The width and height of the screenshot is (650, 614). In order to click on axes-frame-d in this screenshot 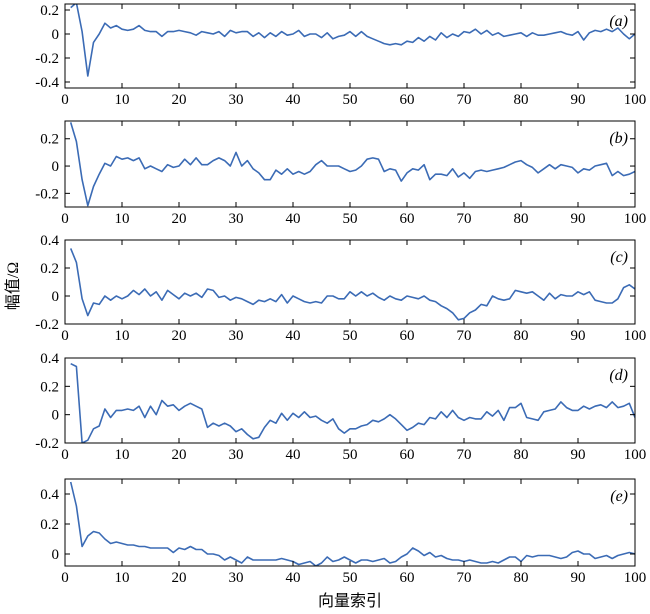, I will do `click(350, 400)`.